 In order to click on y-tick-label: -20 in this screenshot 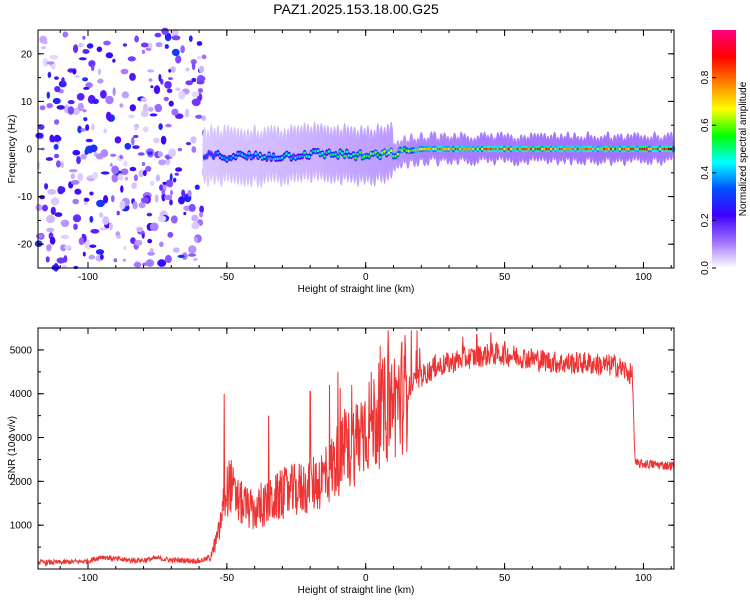, I will do `click(25, 245)`.